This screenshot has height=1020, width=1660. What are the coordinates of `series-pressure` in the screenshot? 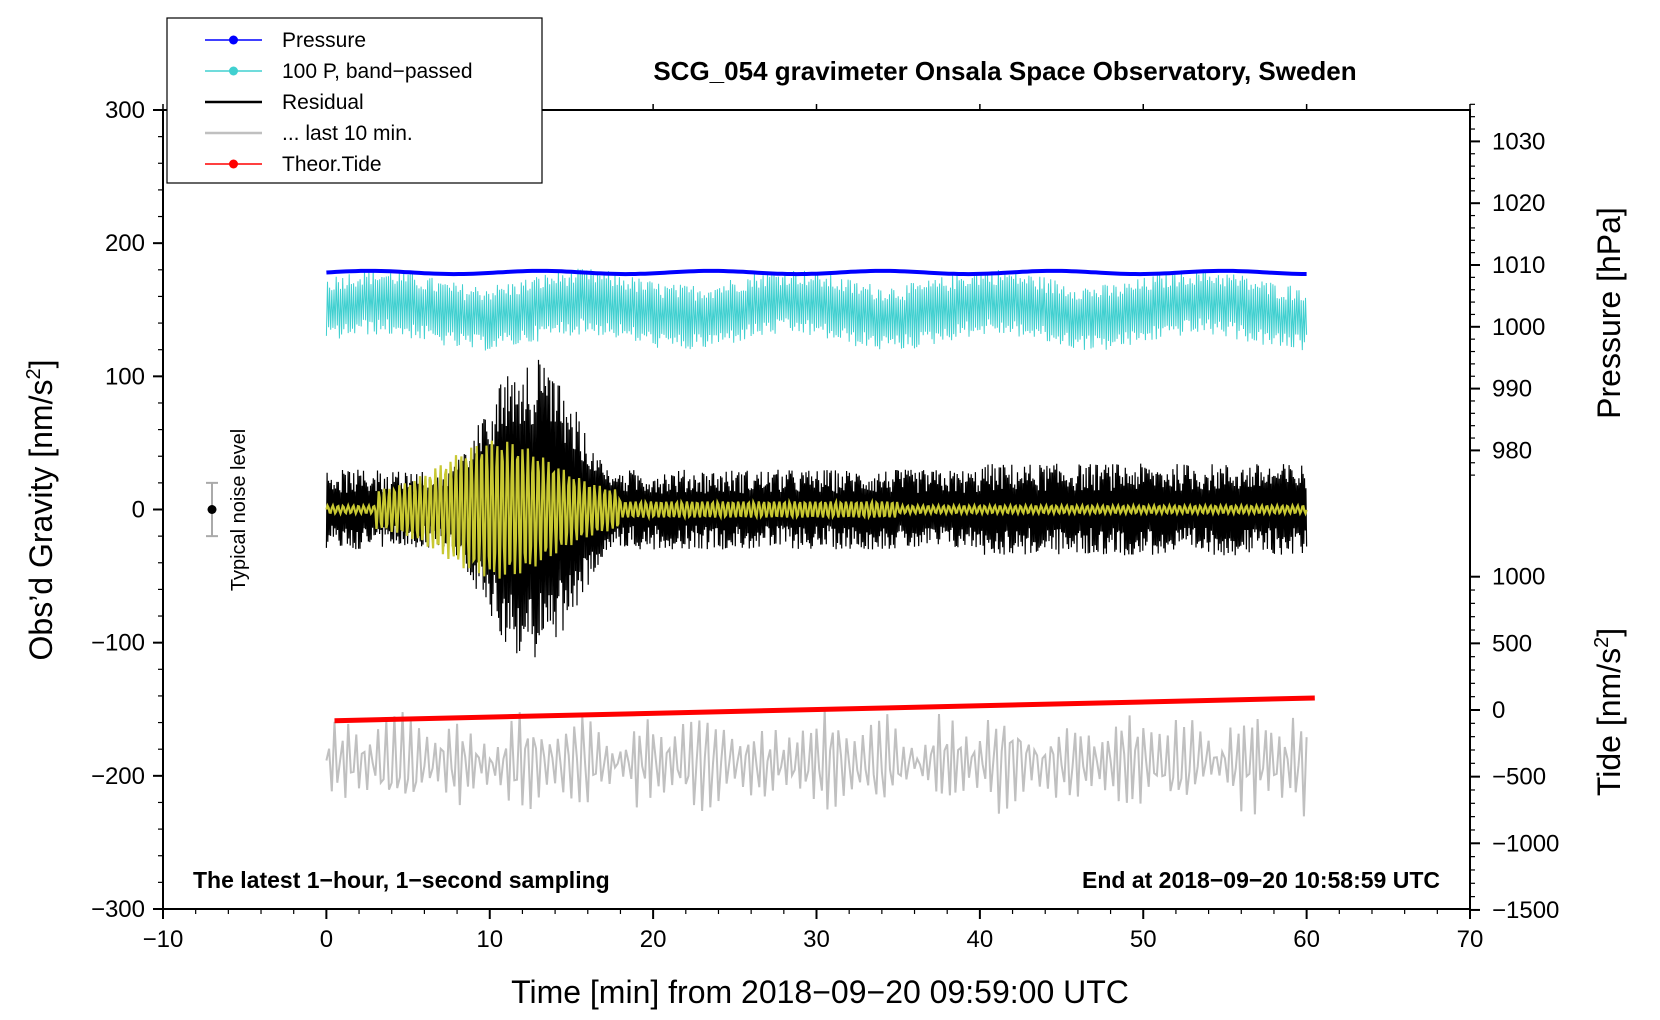 It's located at (816, 272).